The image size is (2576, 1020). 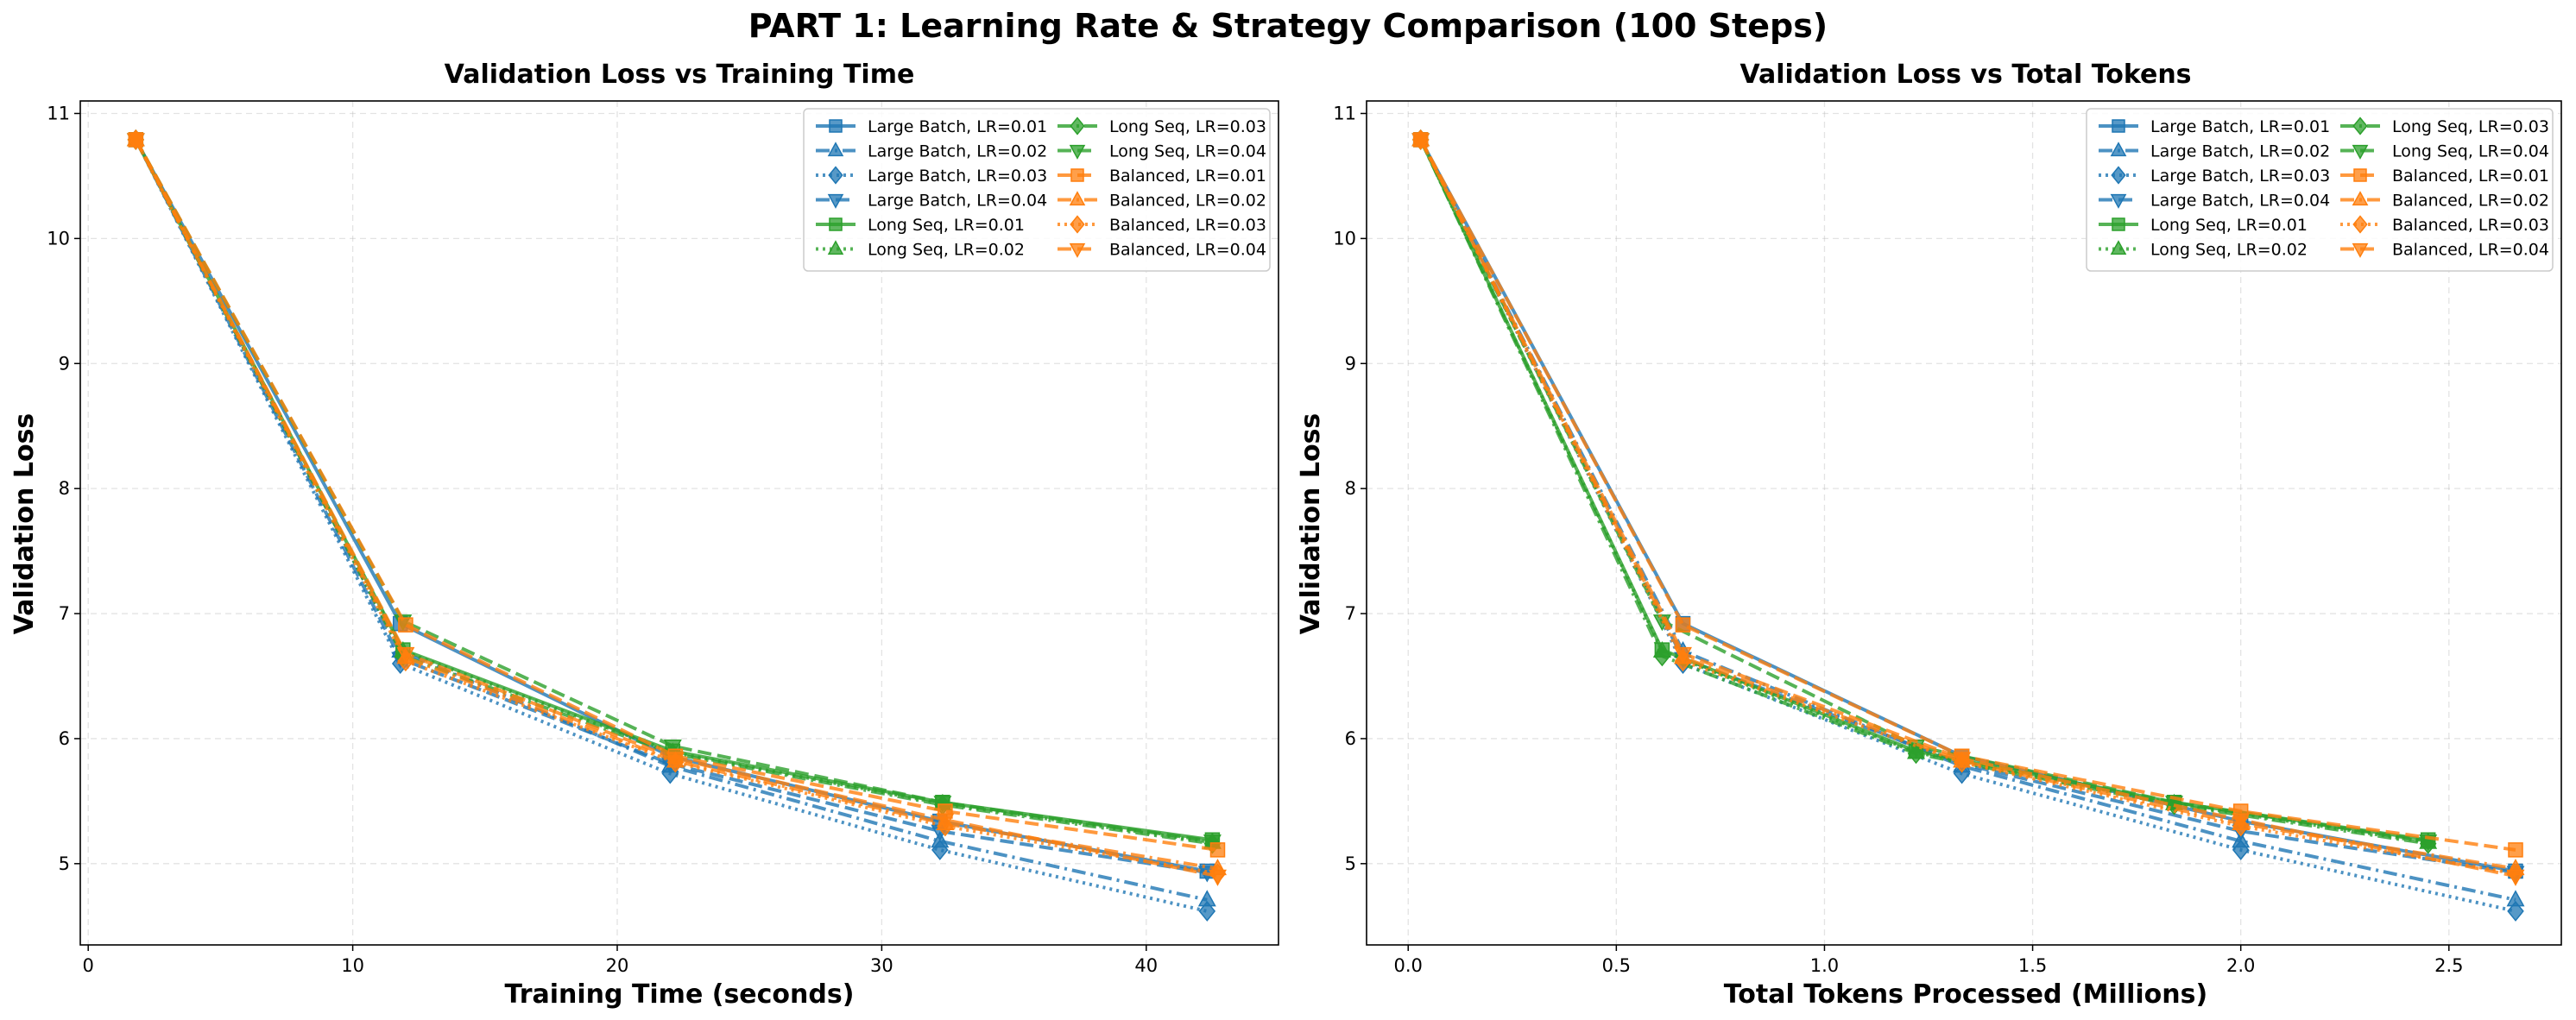 I want to click on y-tick-label: 8, so click(x=1350, y=489).